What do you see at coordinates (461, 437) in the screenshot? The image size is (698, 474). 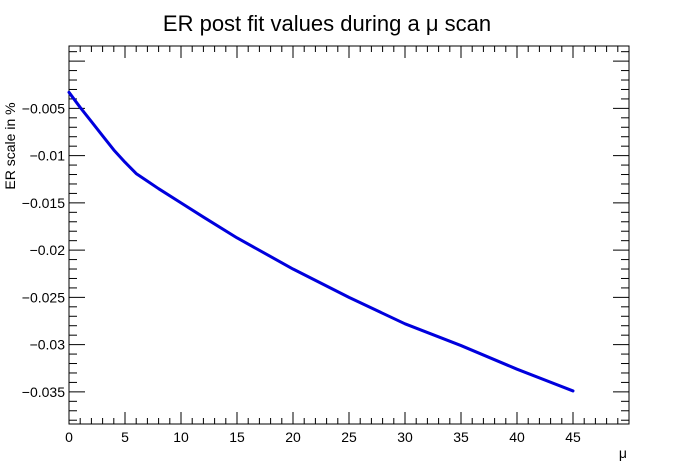 I see `x-tick-label: 35` at bounding box center [461, 437].